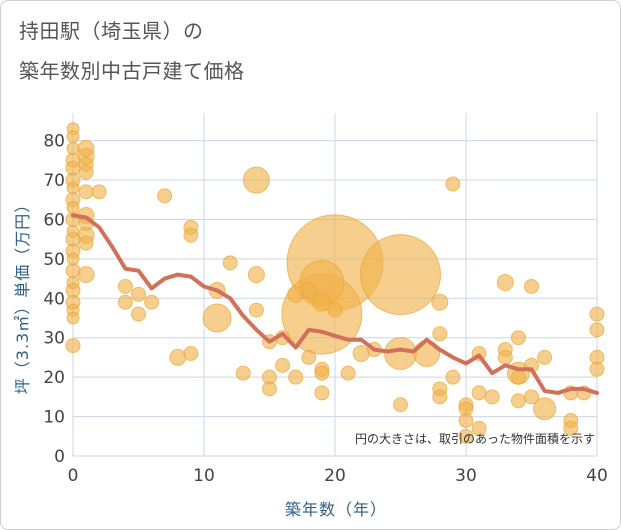 Image resolution: width=621 pixels, height=530 pixels. What do you see at coordinates (335, 476) in the screenshot?
I see `x-tick-label-2: 20` at bounding box center [335, 476].